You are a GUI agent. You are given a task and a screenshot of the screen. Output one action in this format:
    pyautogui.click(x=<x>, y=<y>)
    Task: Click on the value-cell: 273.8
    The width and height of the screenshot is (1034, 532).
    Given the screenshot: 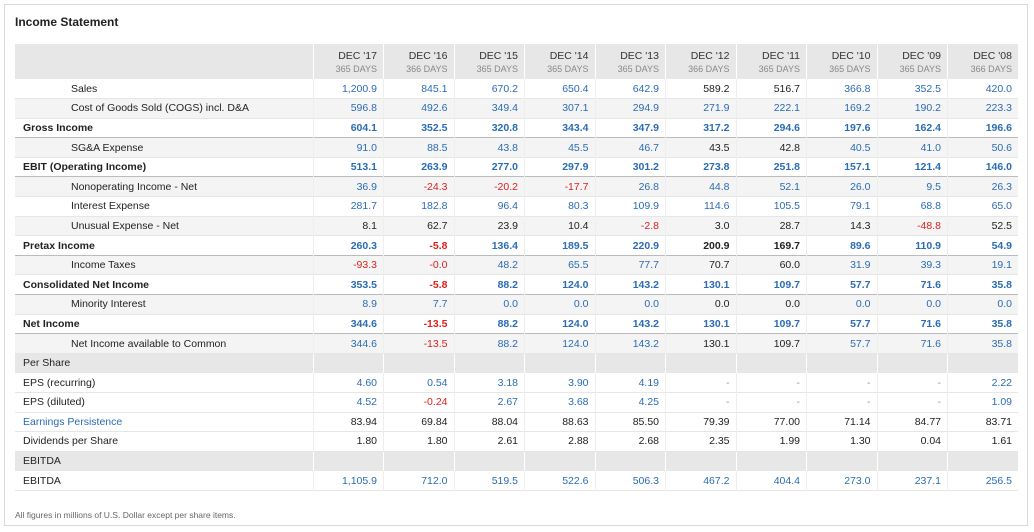 What is the action you would take?
    pyautogui.click(x=701, y=167)
    